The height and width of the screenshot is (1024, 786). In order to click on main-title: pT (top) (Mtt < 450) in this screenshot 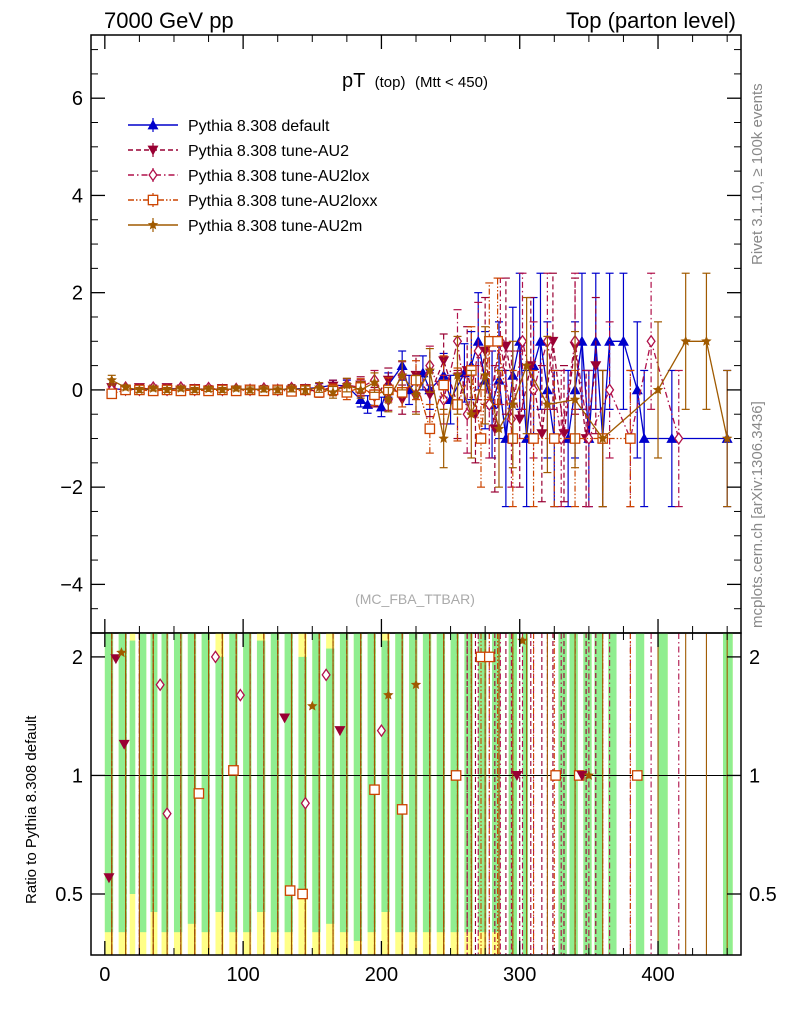, I will do `click(415, 81)`.